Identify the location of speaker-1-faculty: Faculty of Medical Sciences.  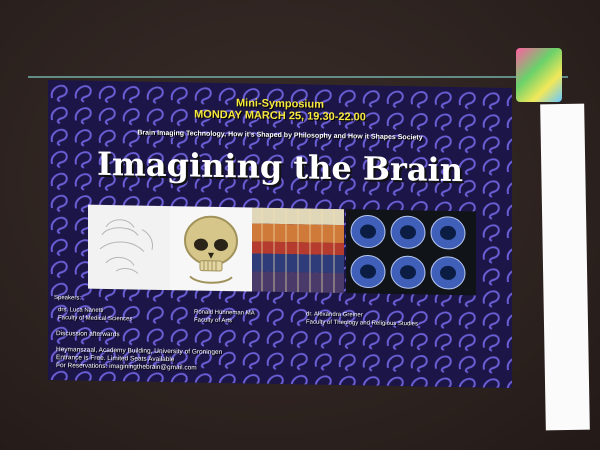
(95, 319).